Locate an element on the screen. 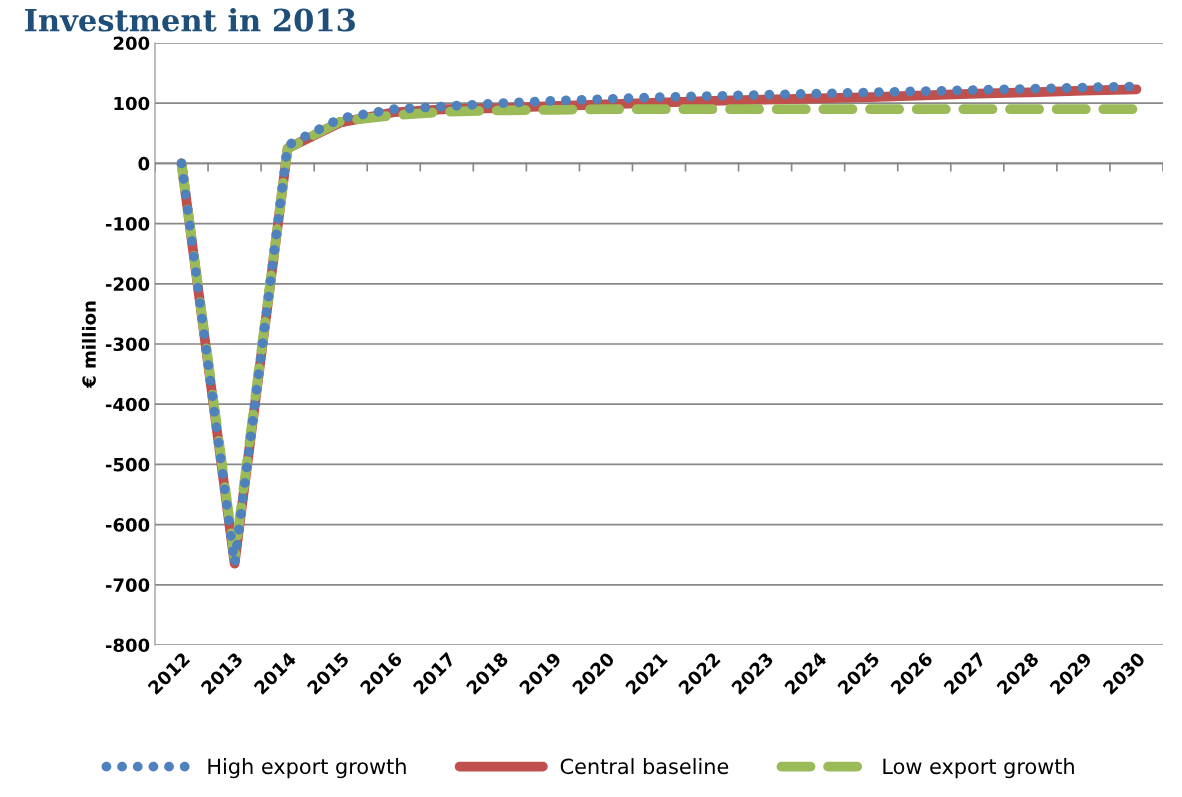 The height and width of the screenshot is (797, 1182). chart-title: Investment in 2013 is located at coordinates (190, 19).